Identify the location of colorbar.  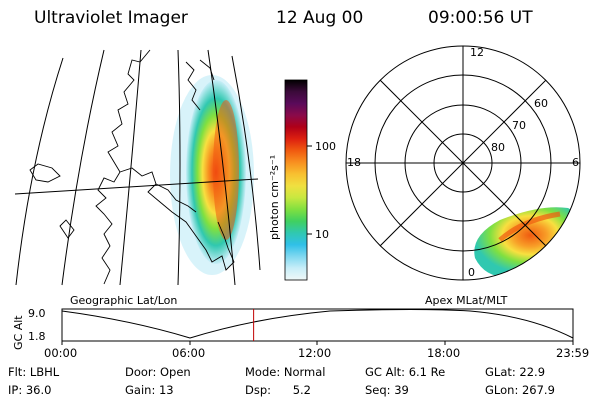
(298, 180).